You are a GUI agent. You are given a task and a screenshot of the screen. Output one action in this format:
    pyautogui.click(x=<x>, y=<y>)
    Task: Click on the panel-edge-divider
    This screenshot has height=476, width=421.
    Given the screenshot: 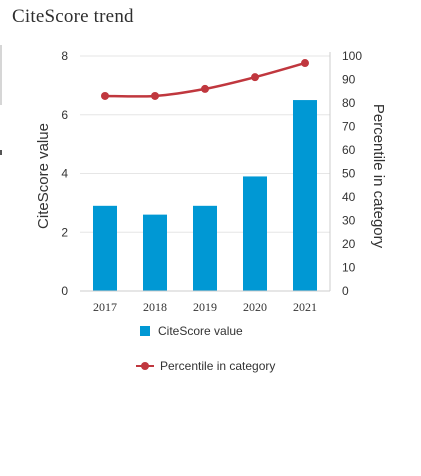 What is the action you would take?
    pyautogui.click(x=1, y=75)
    